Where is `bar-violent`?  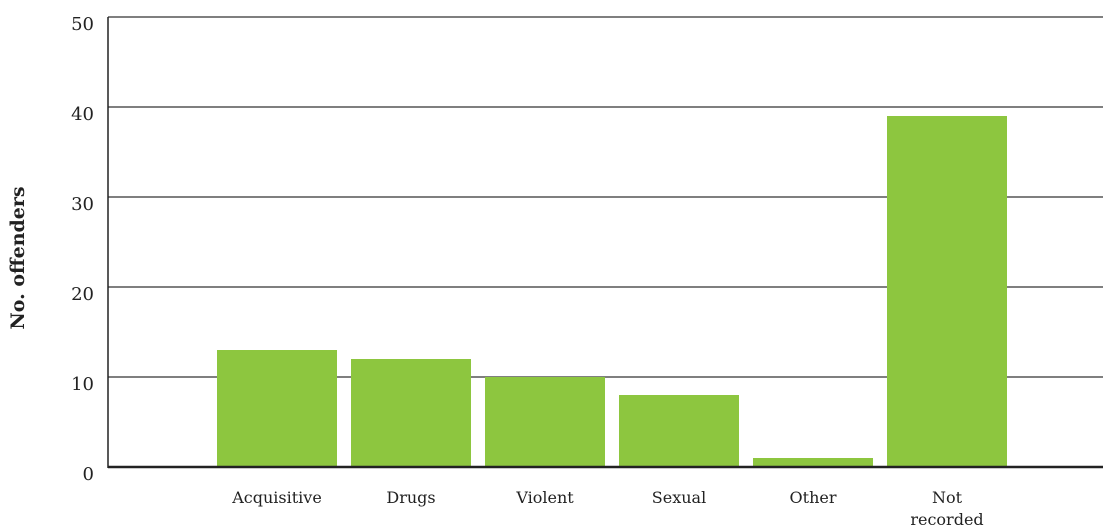
bar-violent is located at coordinates (545, 422).